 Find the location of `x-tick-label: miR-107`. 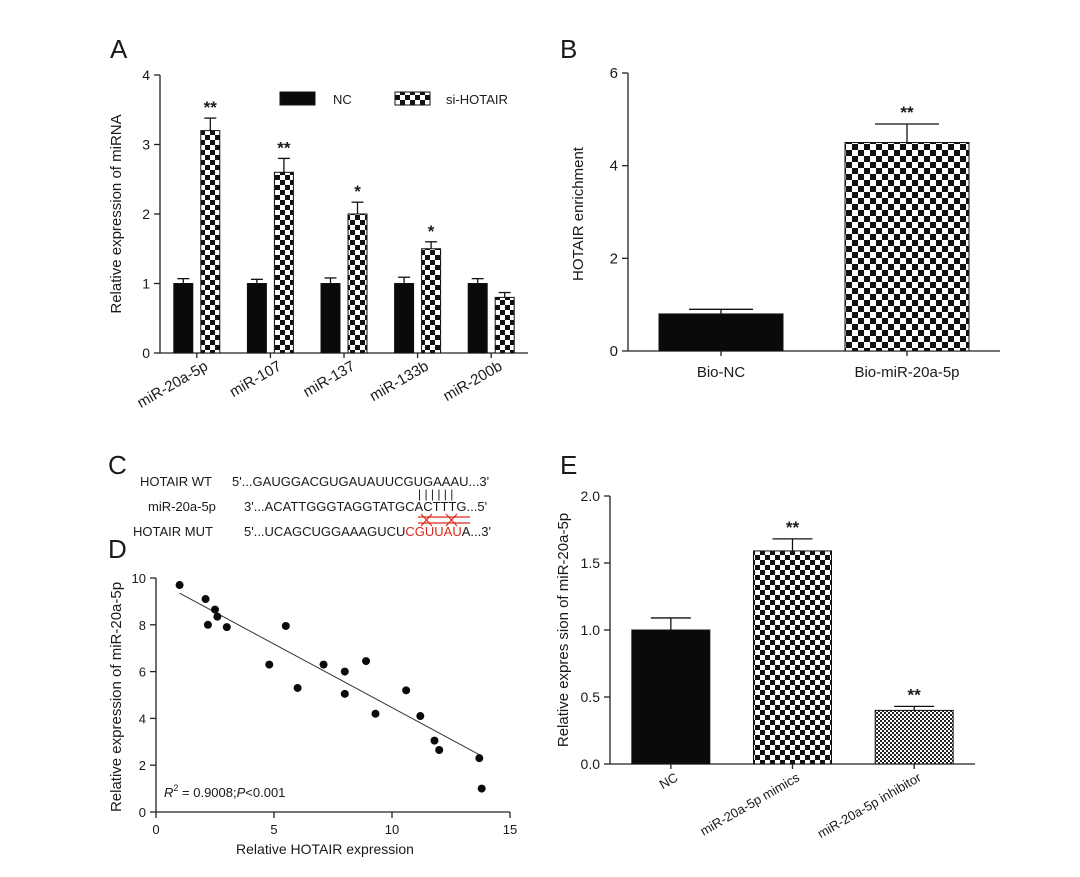

x-tick-label: miR-107 is located at coordinates (256, 379).